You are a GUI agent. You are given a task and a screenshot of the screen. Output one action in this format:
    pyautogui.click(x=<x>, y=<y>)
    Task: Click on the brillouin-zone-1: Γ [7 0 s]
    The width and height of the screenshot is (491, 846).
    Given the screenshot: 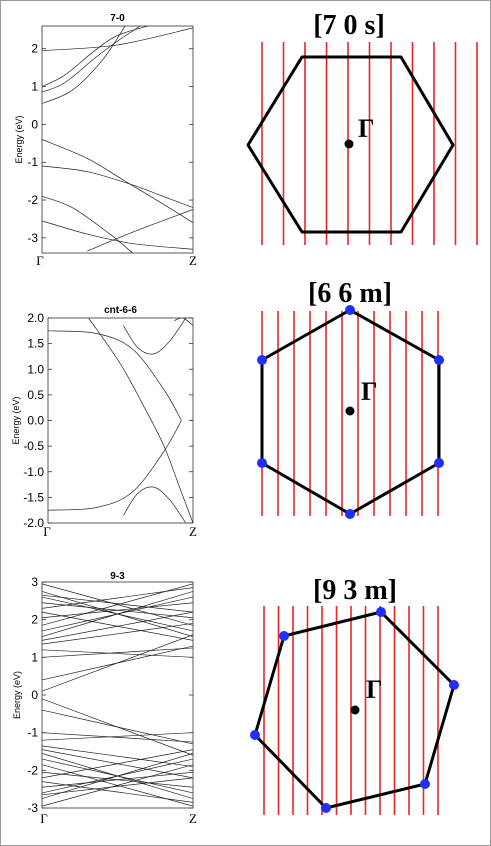 What is the action you would take?
    pyautogui.click(x=362, y=127)
    